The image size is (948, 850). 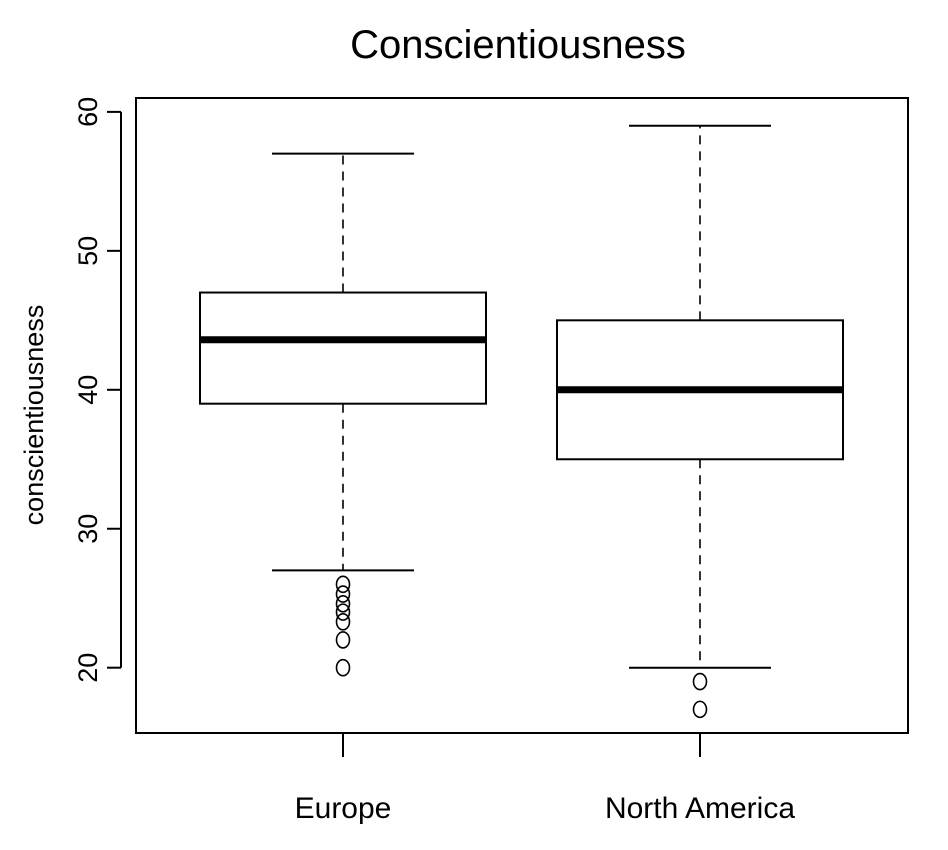 What do you see at coordinates (88, 251) in the screenshot?
I see `y-tick-label: 50` at bounding box center [88, 251].